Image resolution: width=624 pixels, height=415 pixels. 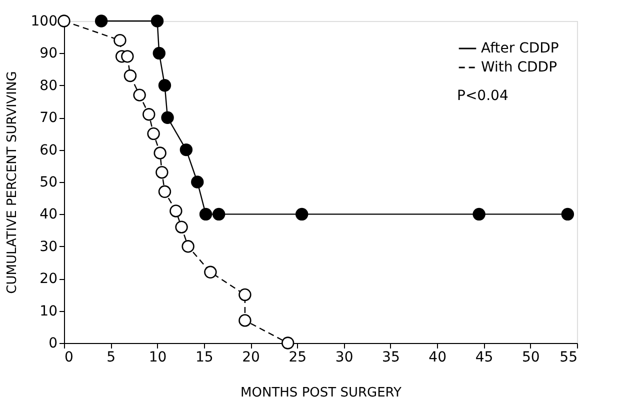 What do you see at coordinates (520, 48) in the screenshot?
I see `legend-label: After CDDP` at bounding box center [520, 48].